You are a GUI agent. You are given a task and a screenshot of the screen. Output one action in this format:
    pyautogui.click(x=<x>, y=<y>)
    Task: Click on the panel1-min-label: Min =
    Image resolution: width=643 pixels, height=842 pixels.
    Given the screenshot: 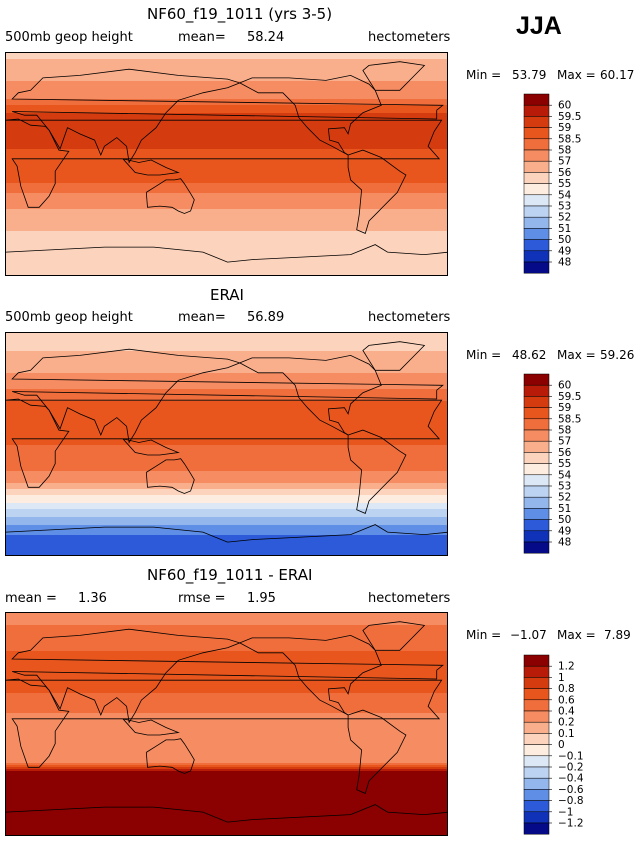 What is the action you would take?
    pyautogui.click(x=484, y=75)
    